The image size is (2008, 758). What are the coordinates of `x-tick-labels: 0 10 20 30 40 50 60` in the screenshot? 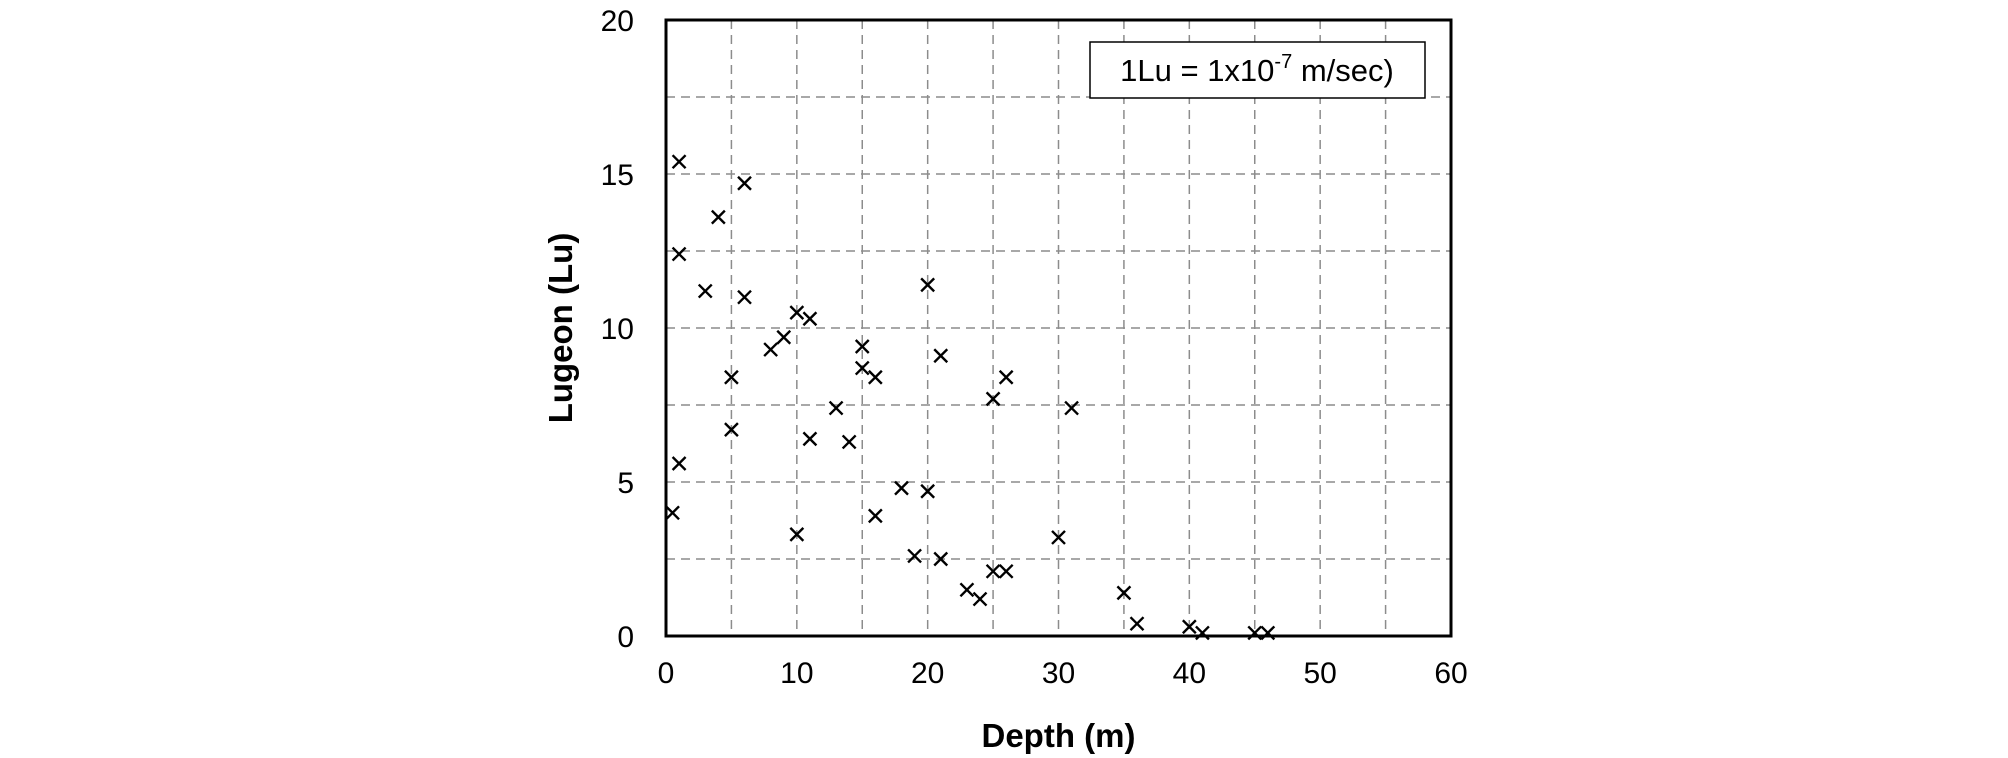 It's located at (1063, 673).